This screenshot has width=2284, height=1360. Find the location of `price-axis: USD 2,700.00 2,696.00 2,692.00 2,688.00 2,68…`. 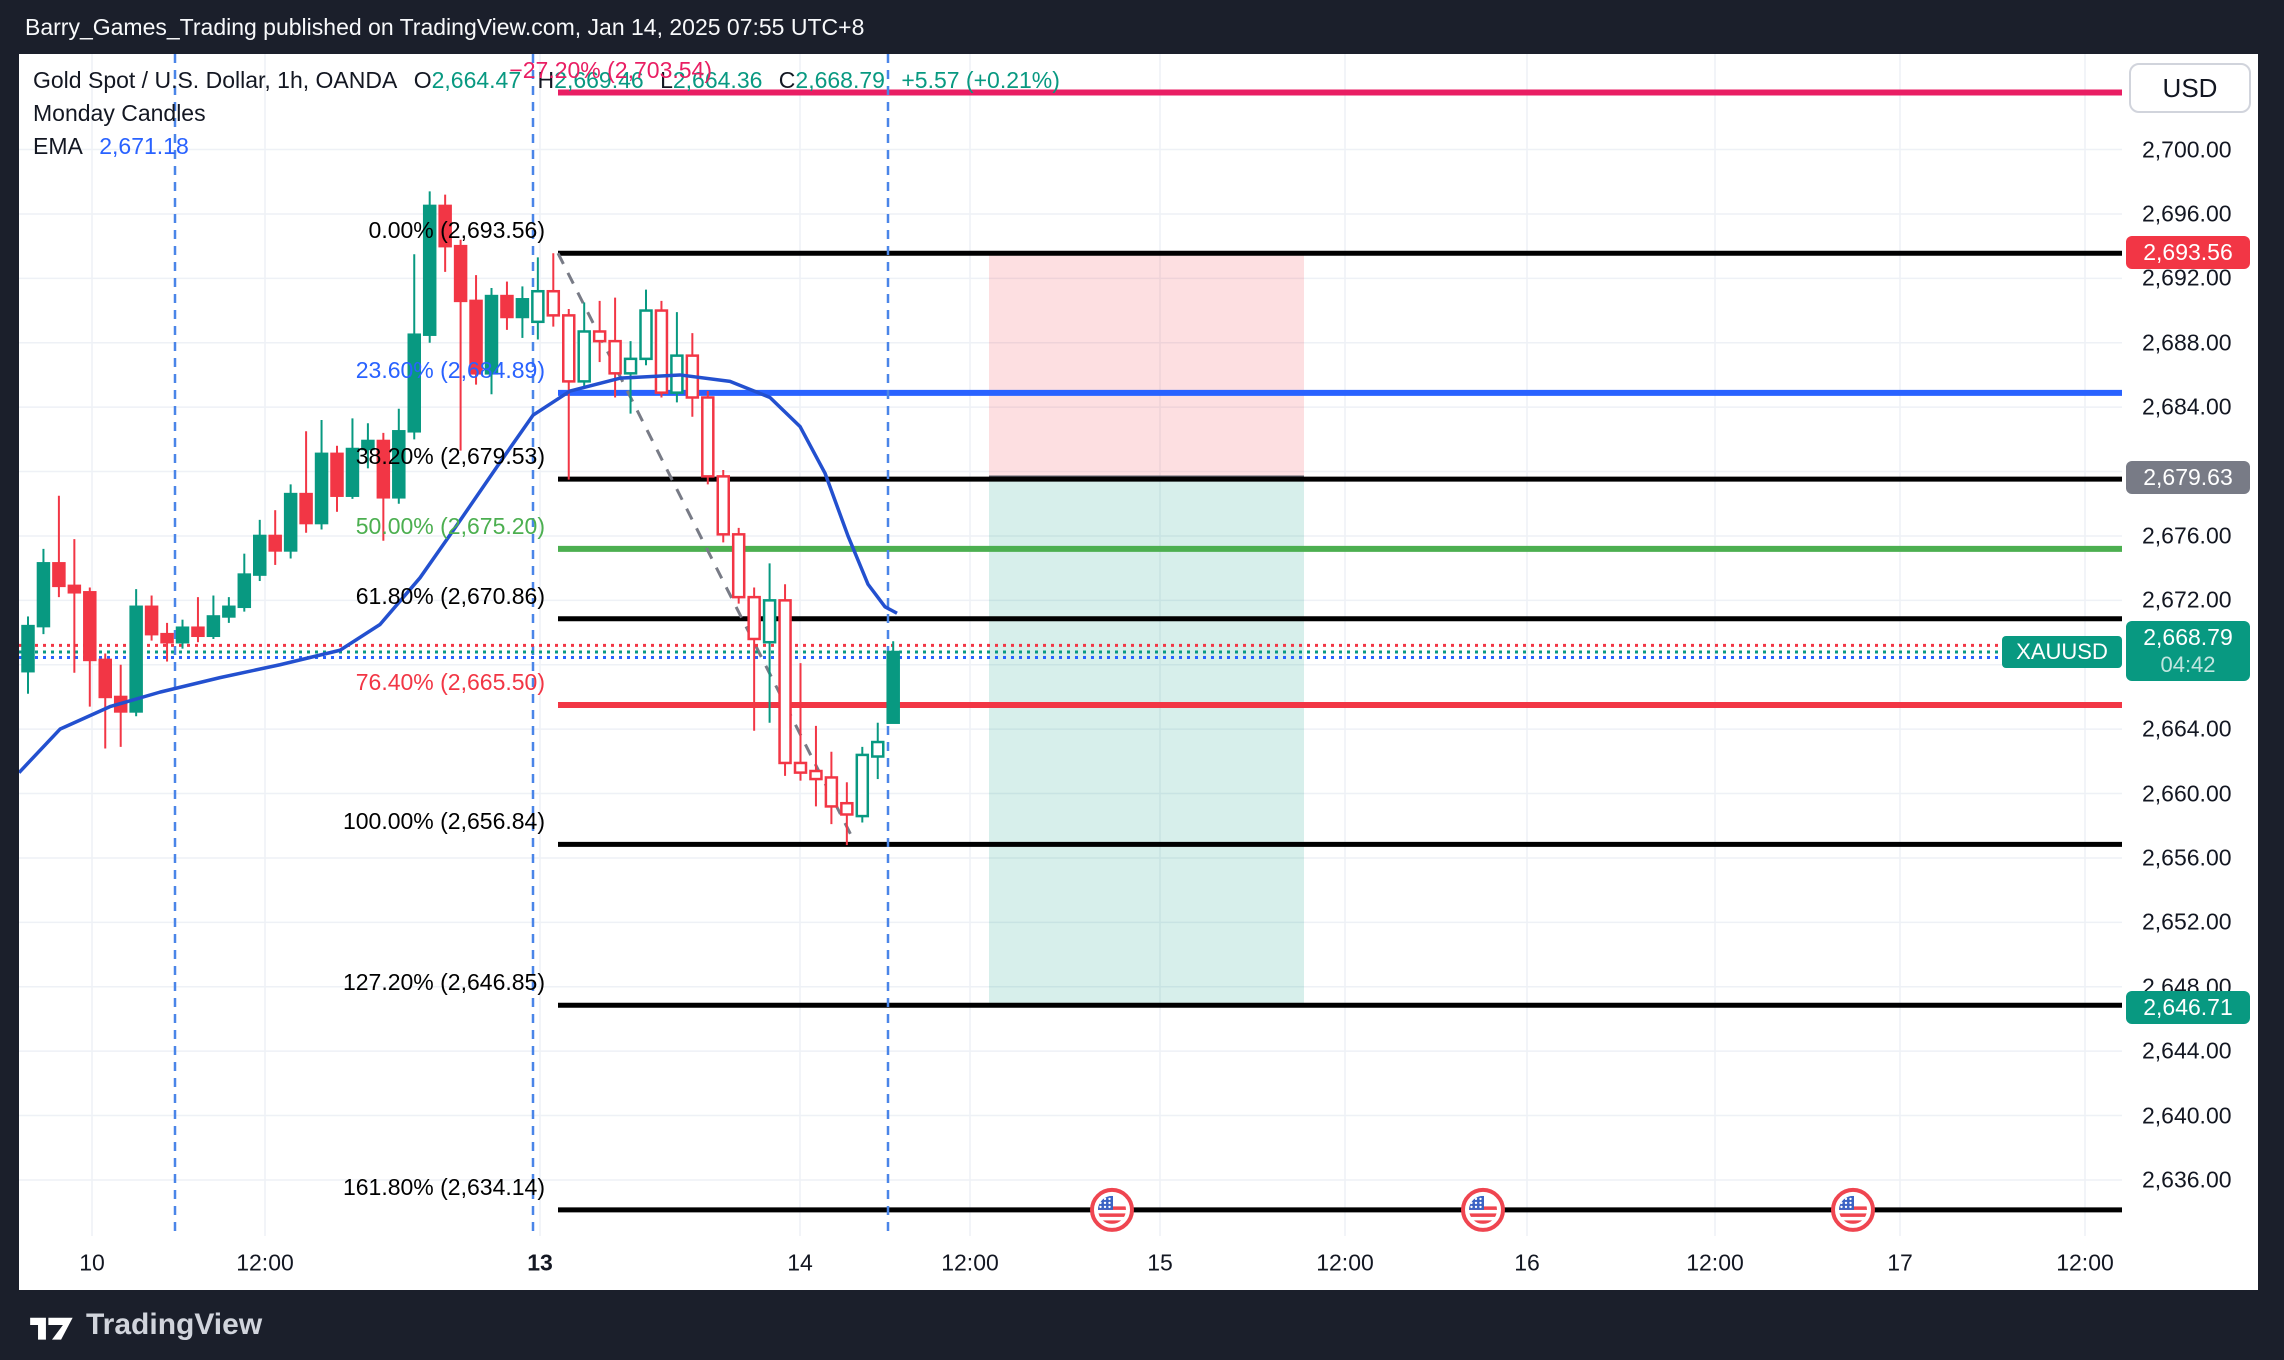

price-axis: USD 2,700.00 2,696.00 2,692.00 2,688.00 2,68… is located at coordinates (2190, 672).